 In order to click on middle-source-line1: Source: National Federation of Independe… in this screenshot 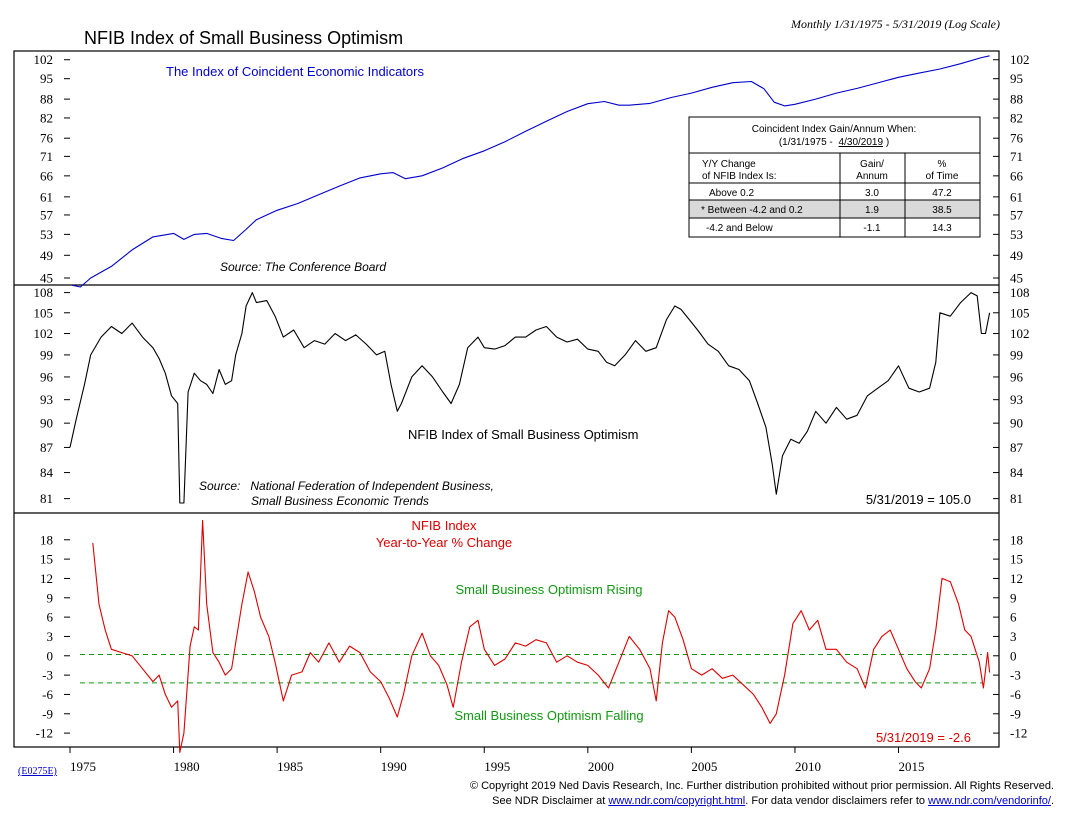, I will do `click(346, 486)`.